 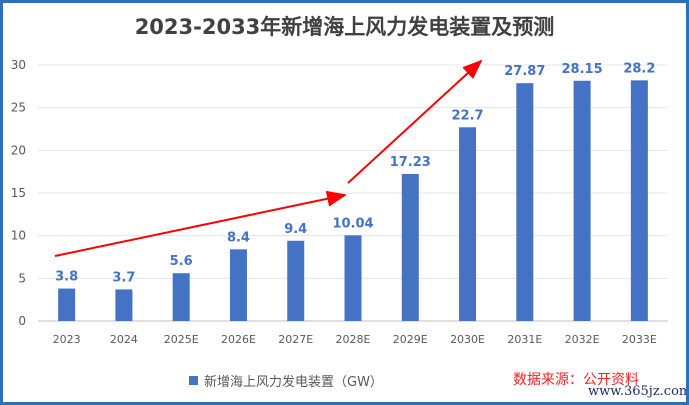 What do you see at coordinates (22, 321) in the screenshot?
I see `y-tick-label: 0` at bounding box center [22, 321].